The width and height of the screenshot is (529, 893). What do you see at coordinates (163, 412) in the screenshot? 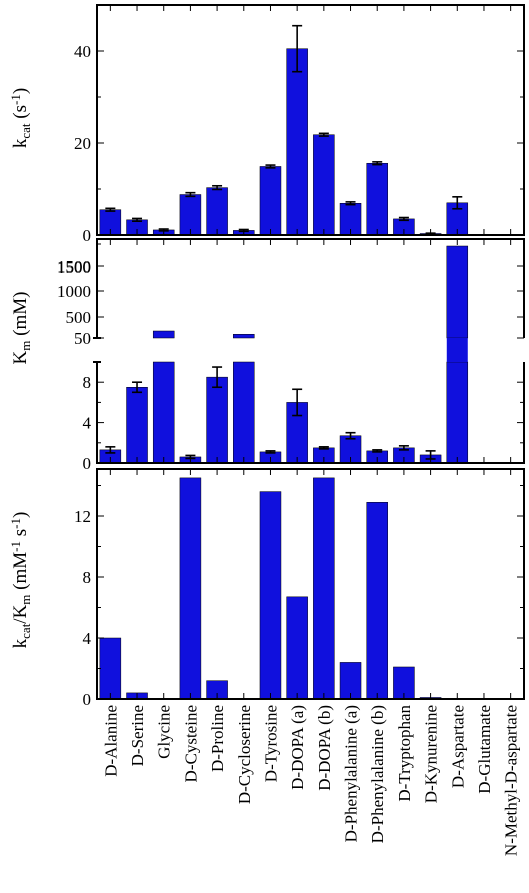
I see `bar-glycine` at bounding box center [163, 412].